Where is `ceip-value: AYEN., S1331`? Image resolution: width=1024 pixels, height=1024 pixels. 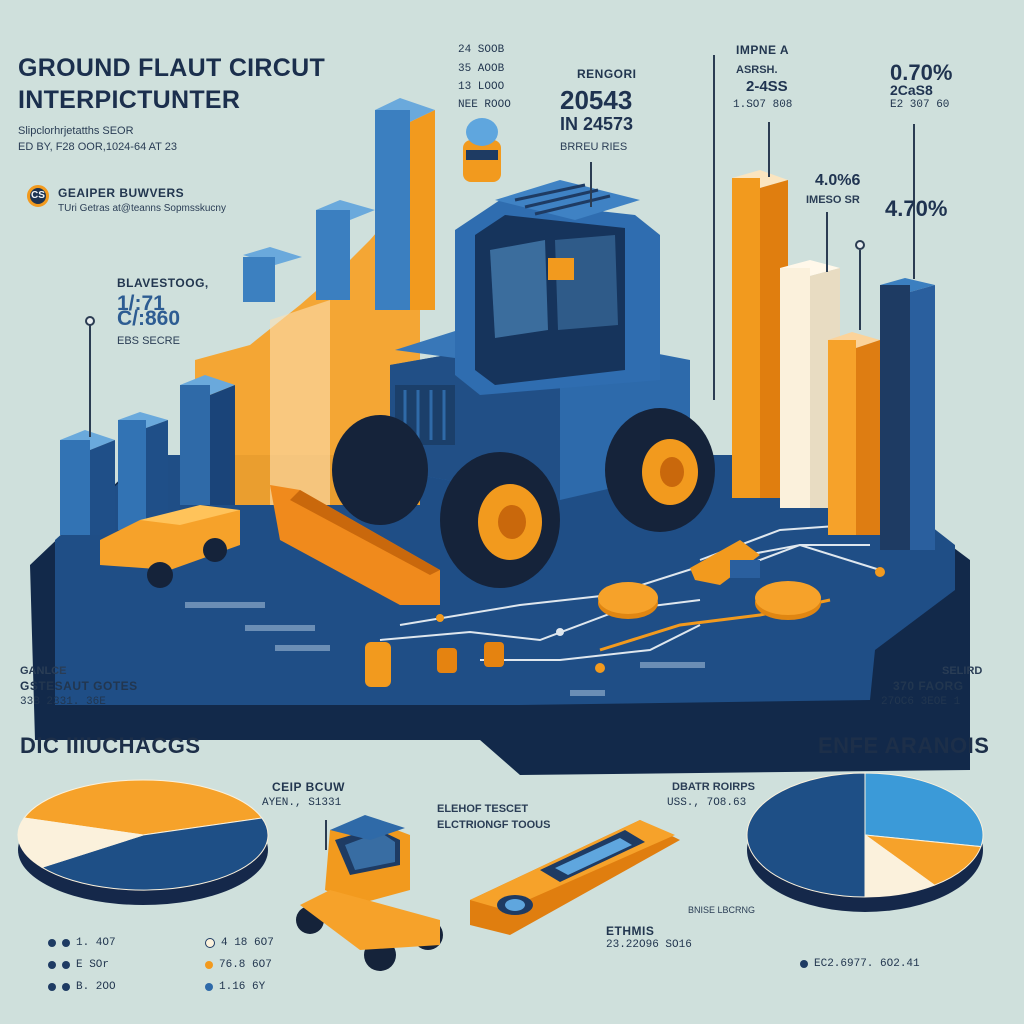
ceip-value: AYEN., S1331 is located at coordinates (302, 803).